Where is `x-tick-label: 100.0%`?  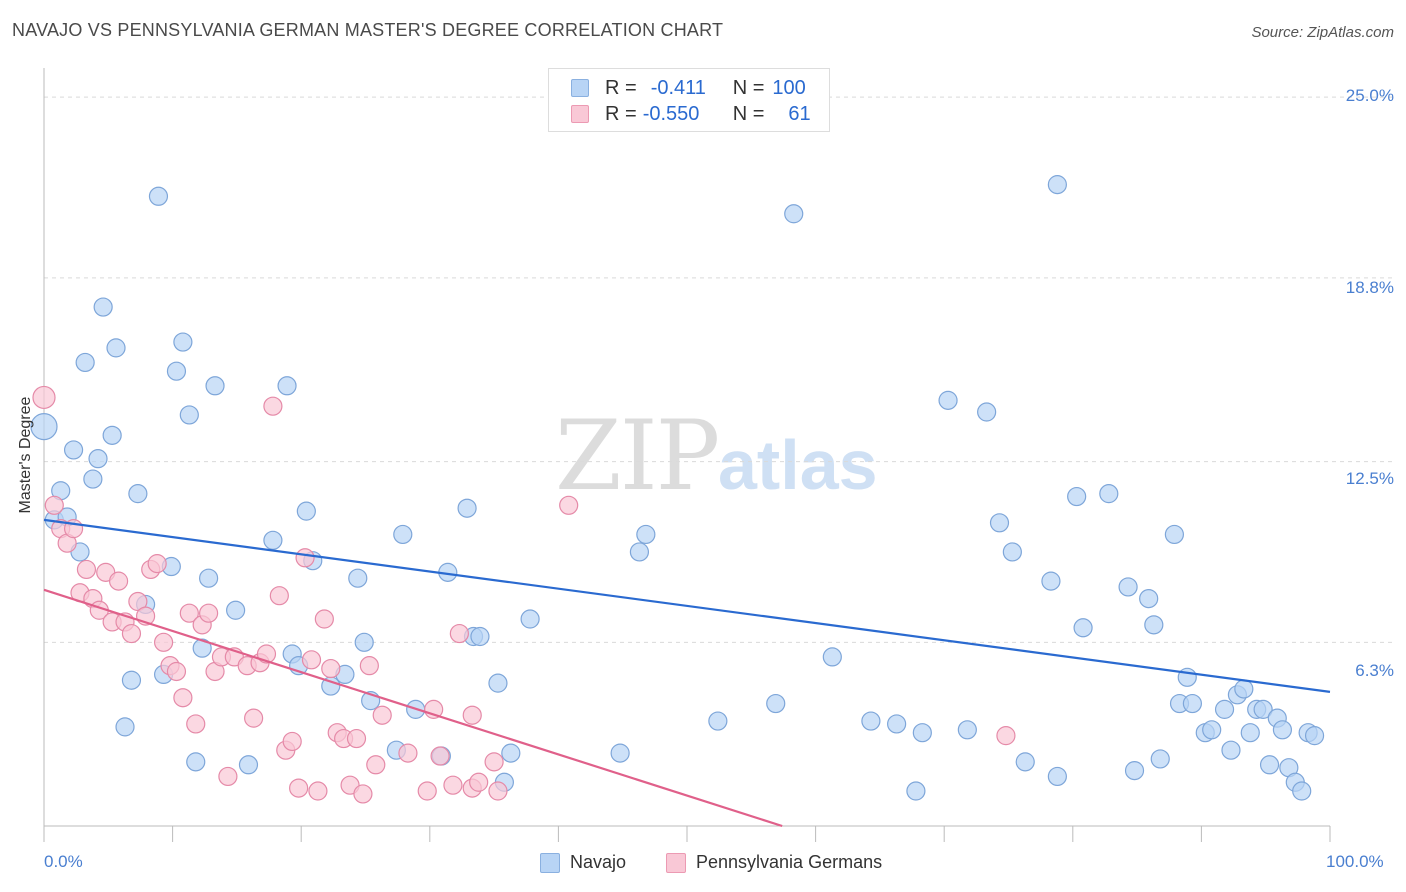
x-tick-label: 100.0% is located at coordinates (1355, 861).